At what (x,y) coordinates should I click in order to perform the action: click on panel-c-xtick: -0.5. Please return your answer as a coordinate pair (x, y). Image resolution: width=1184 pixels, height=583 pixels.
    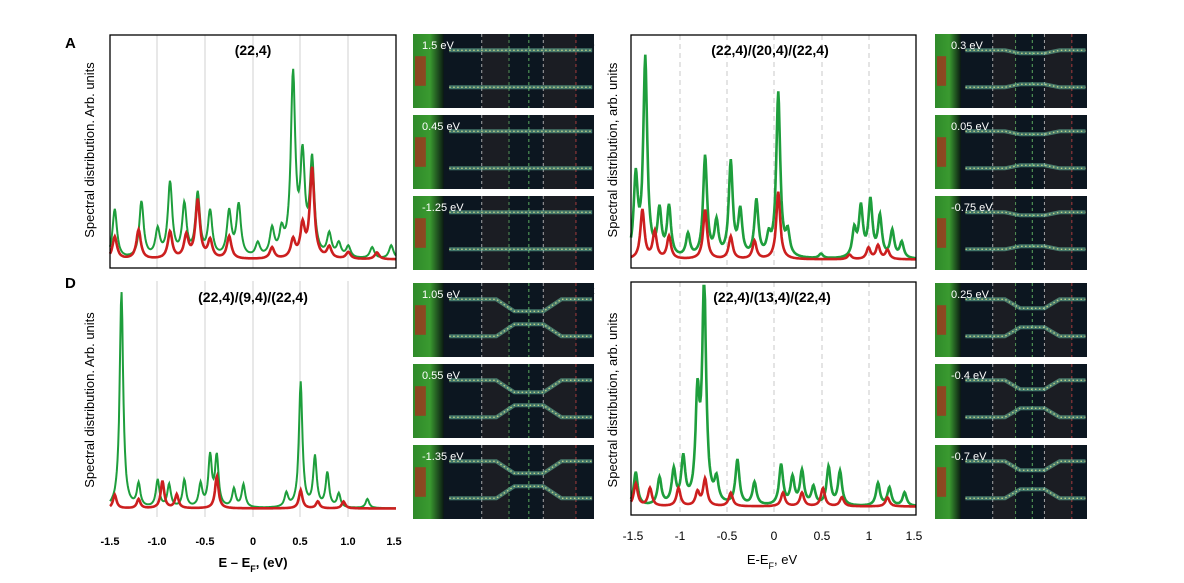
    Looking at the image, I should click on (727, 536).